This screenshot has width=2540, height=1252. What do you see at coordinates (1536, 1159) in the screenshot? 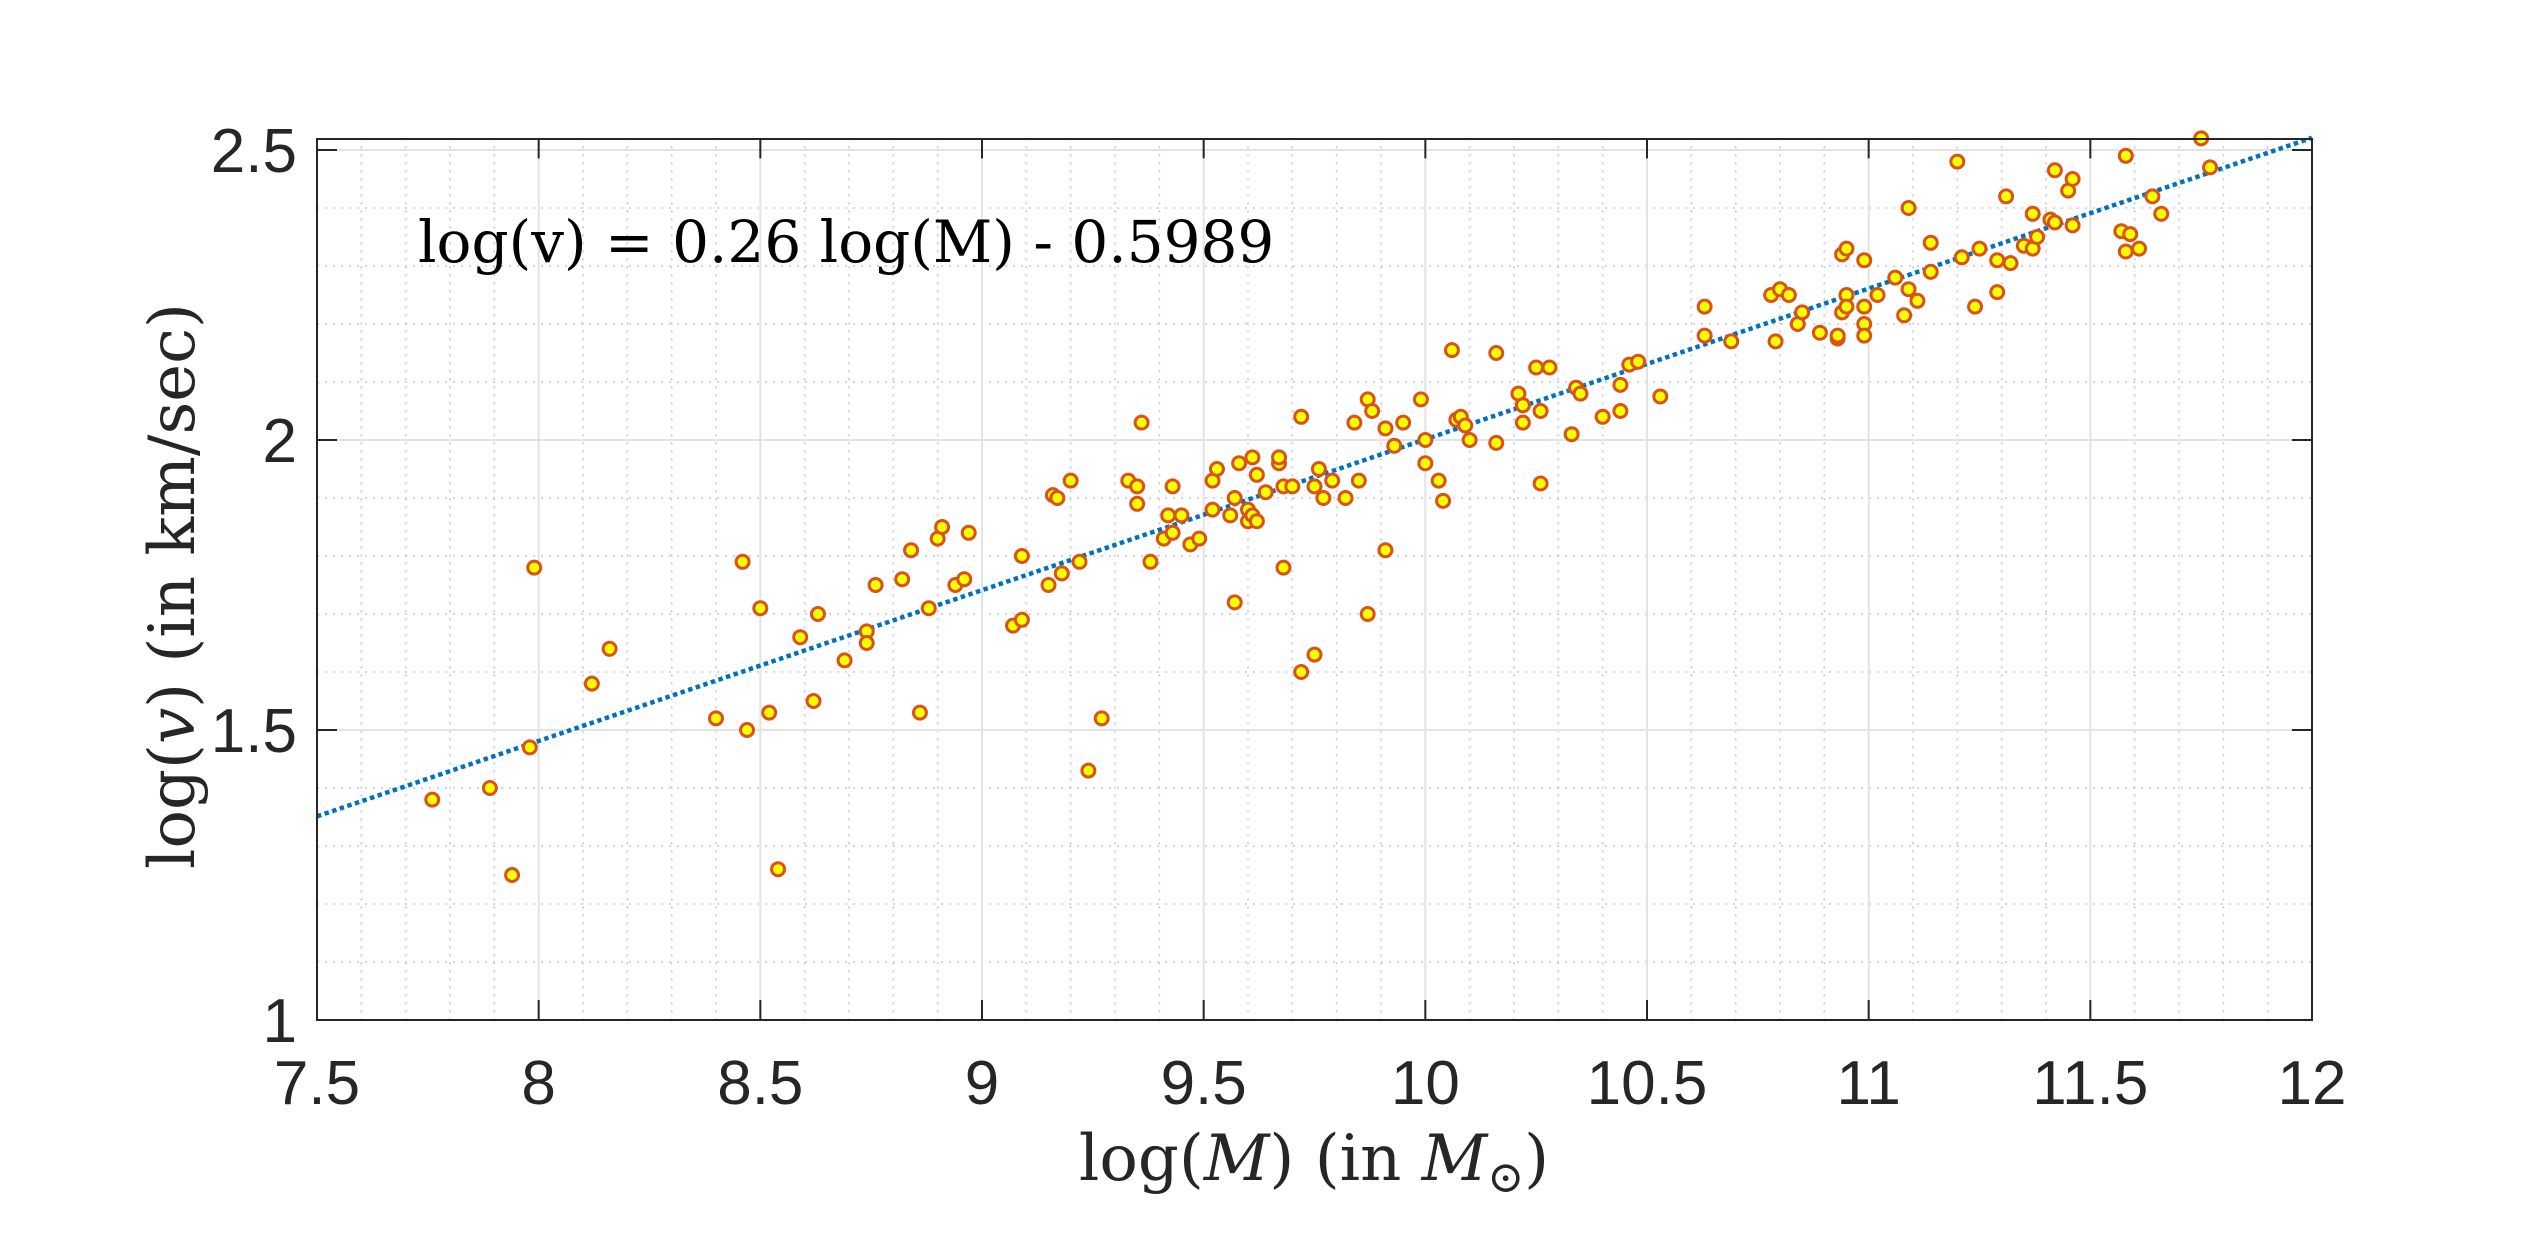
I see `x-title-post: )` at bounding box center [1536, 1159].